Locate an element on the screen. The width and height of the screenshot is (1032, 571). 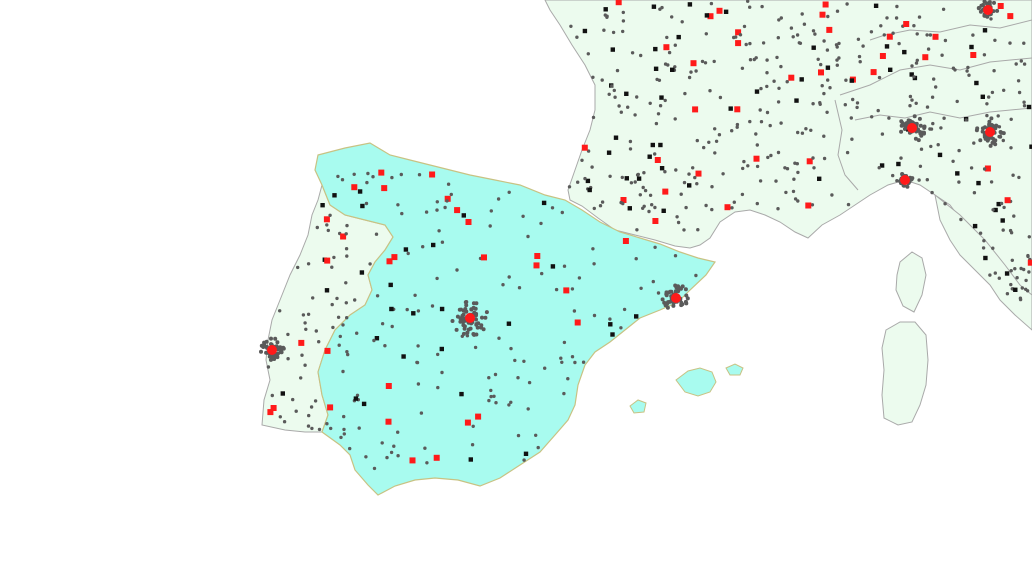
capital-marker is located at coordinates (272, 350).